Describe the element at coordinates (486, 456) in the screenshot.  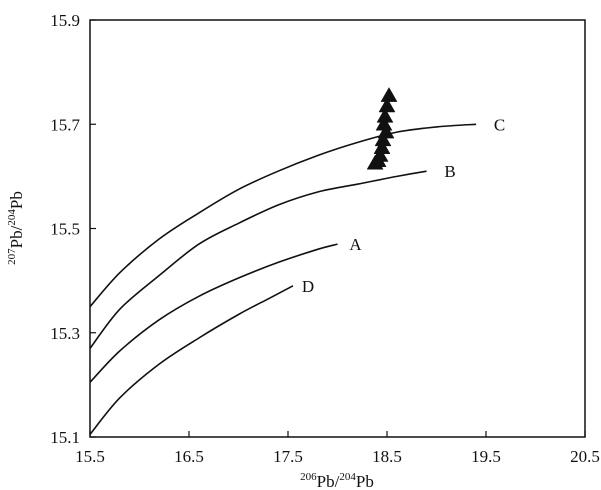
I see `x-tick-label: 19.5` at that location.